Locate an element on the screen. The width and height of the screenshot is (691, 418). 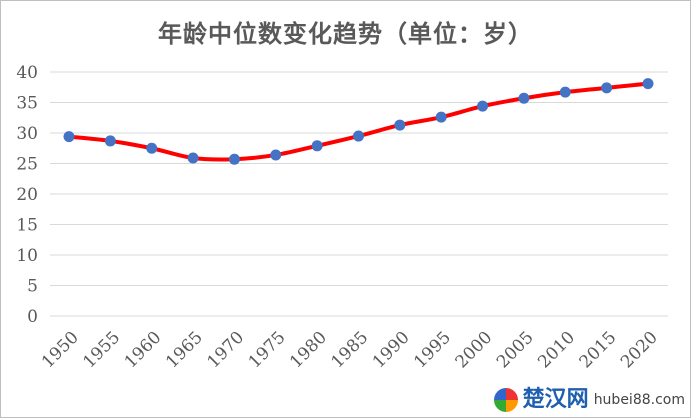
y-tick-label: 35 is located at coordinates (27, 104).